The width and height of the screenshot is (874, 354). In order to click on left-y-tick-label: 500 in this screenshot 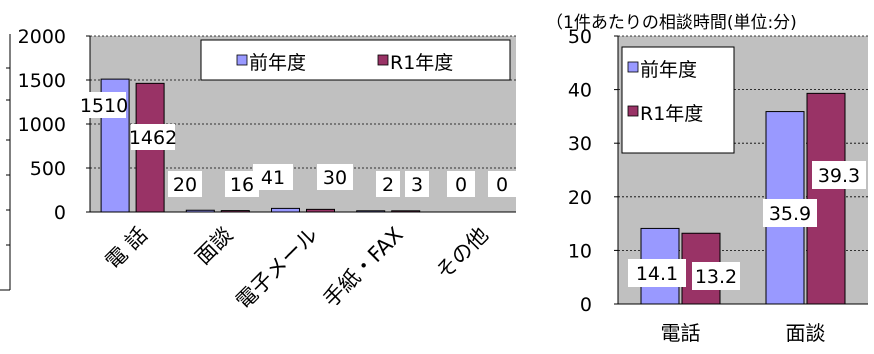, I will do `click(48, 169)`.